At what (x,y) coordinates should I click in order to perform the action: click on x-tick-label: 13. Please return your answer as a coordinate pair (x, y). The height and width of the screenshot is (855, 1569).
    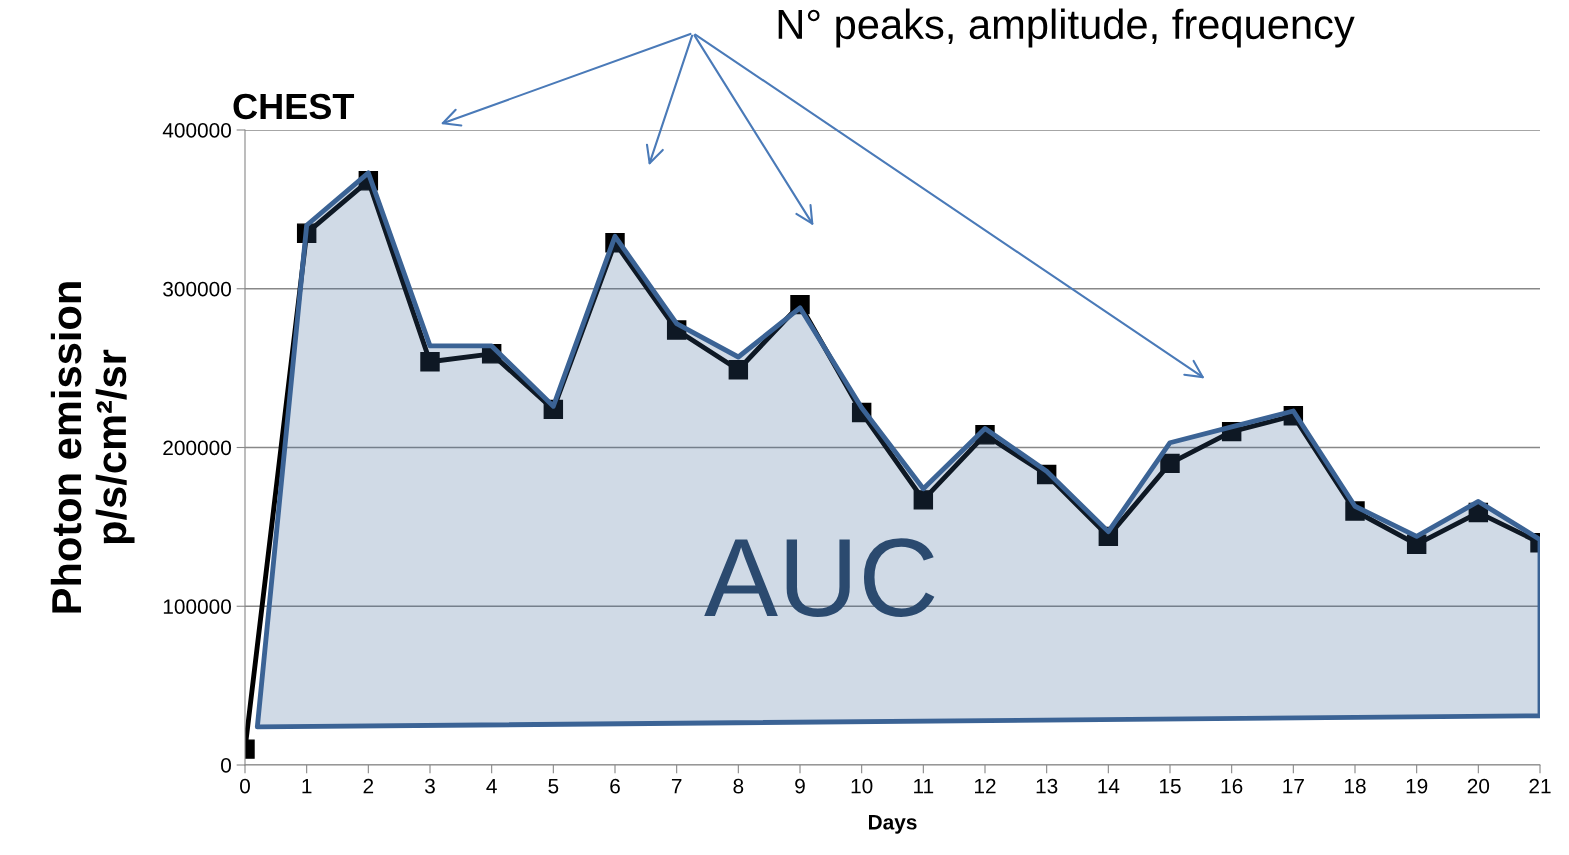
    Looking at the image, I should click on (1047, 786).